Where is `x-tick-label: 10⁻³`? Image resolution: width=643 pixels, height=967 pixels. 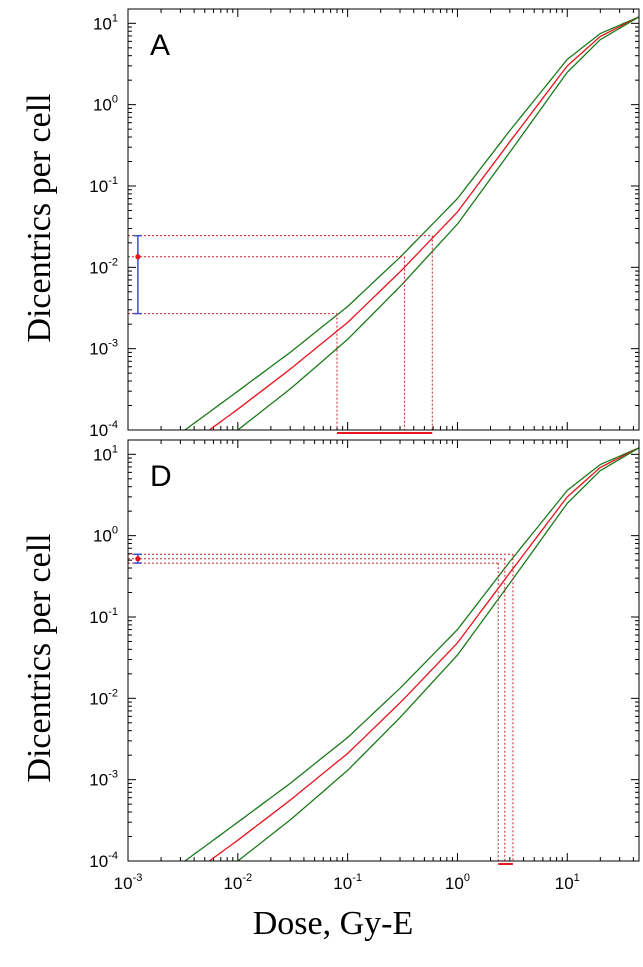
x-tick-label: 10⁻³ is located at coordinates (128, 882).